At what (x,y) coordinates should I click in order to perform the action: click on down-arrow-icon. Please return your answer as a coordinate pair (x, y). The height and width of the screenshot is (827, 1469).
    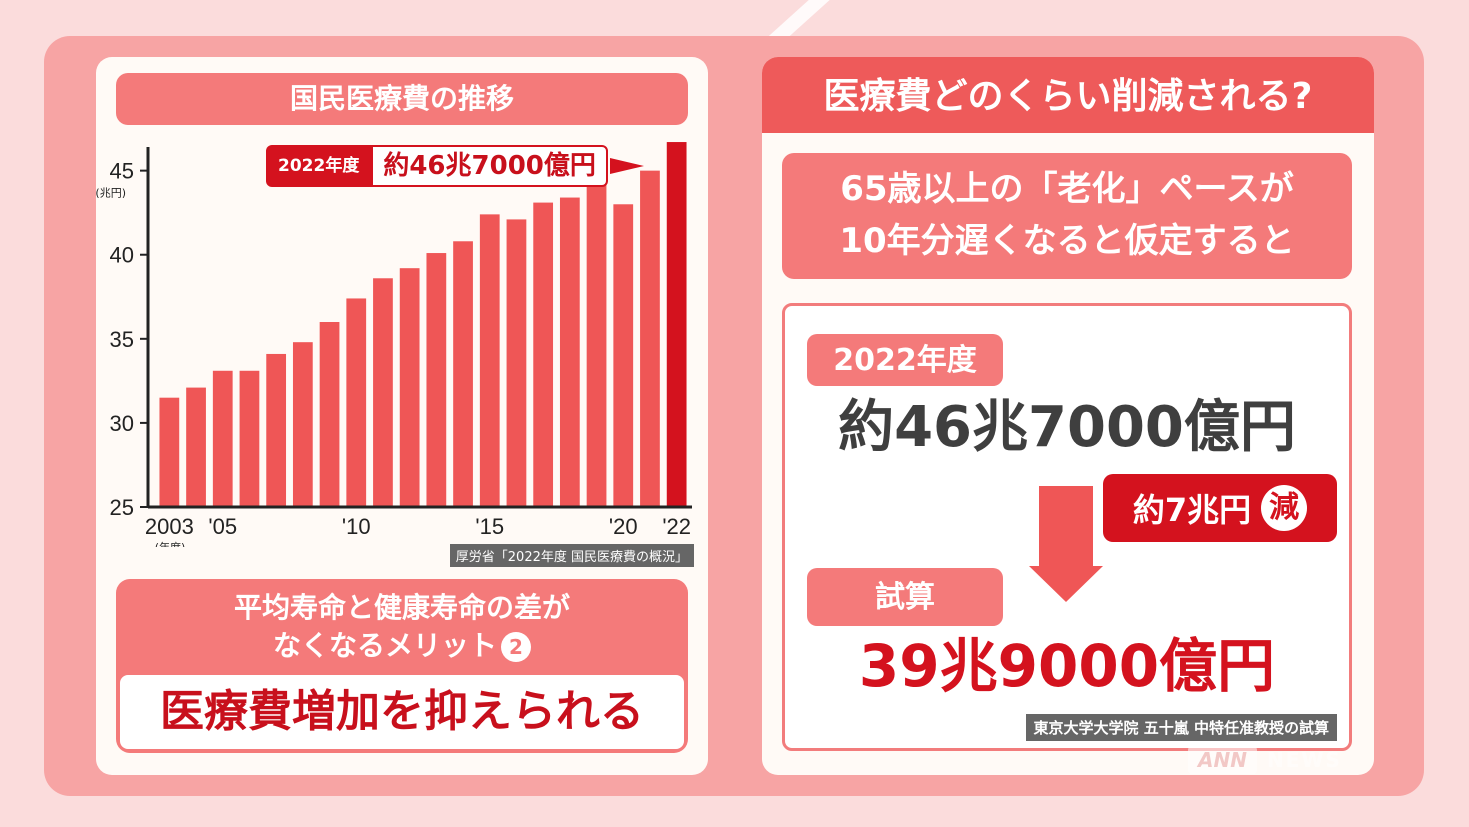
    Looking at the image, I should click on (1066, 526).